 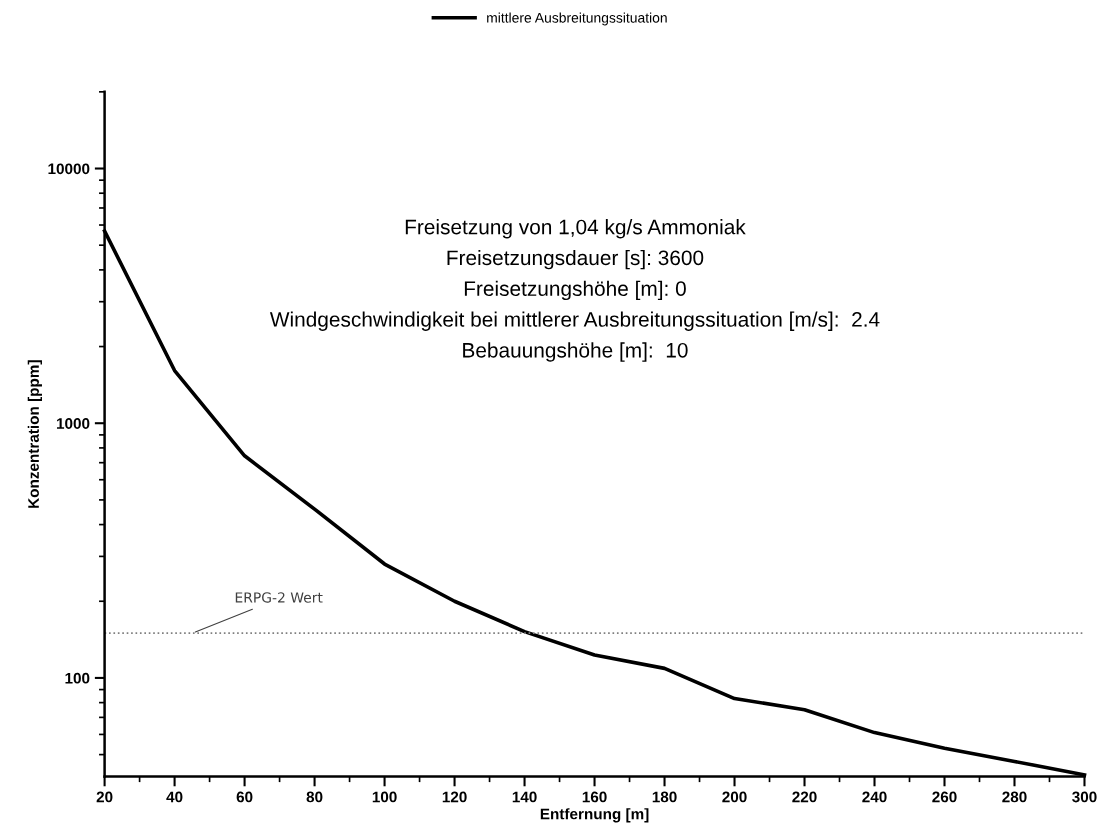 I want to click on ref-line-label: ERPG-2 Wert, so click(x=279, y=597).